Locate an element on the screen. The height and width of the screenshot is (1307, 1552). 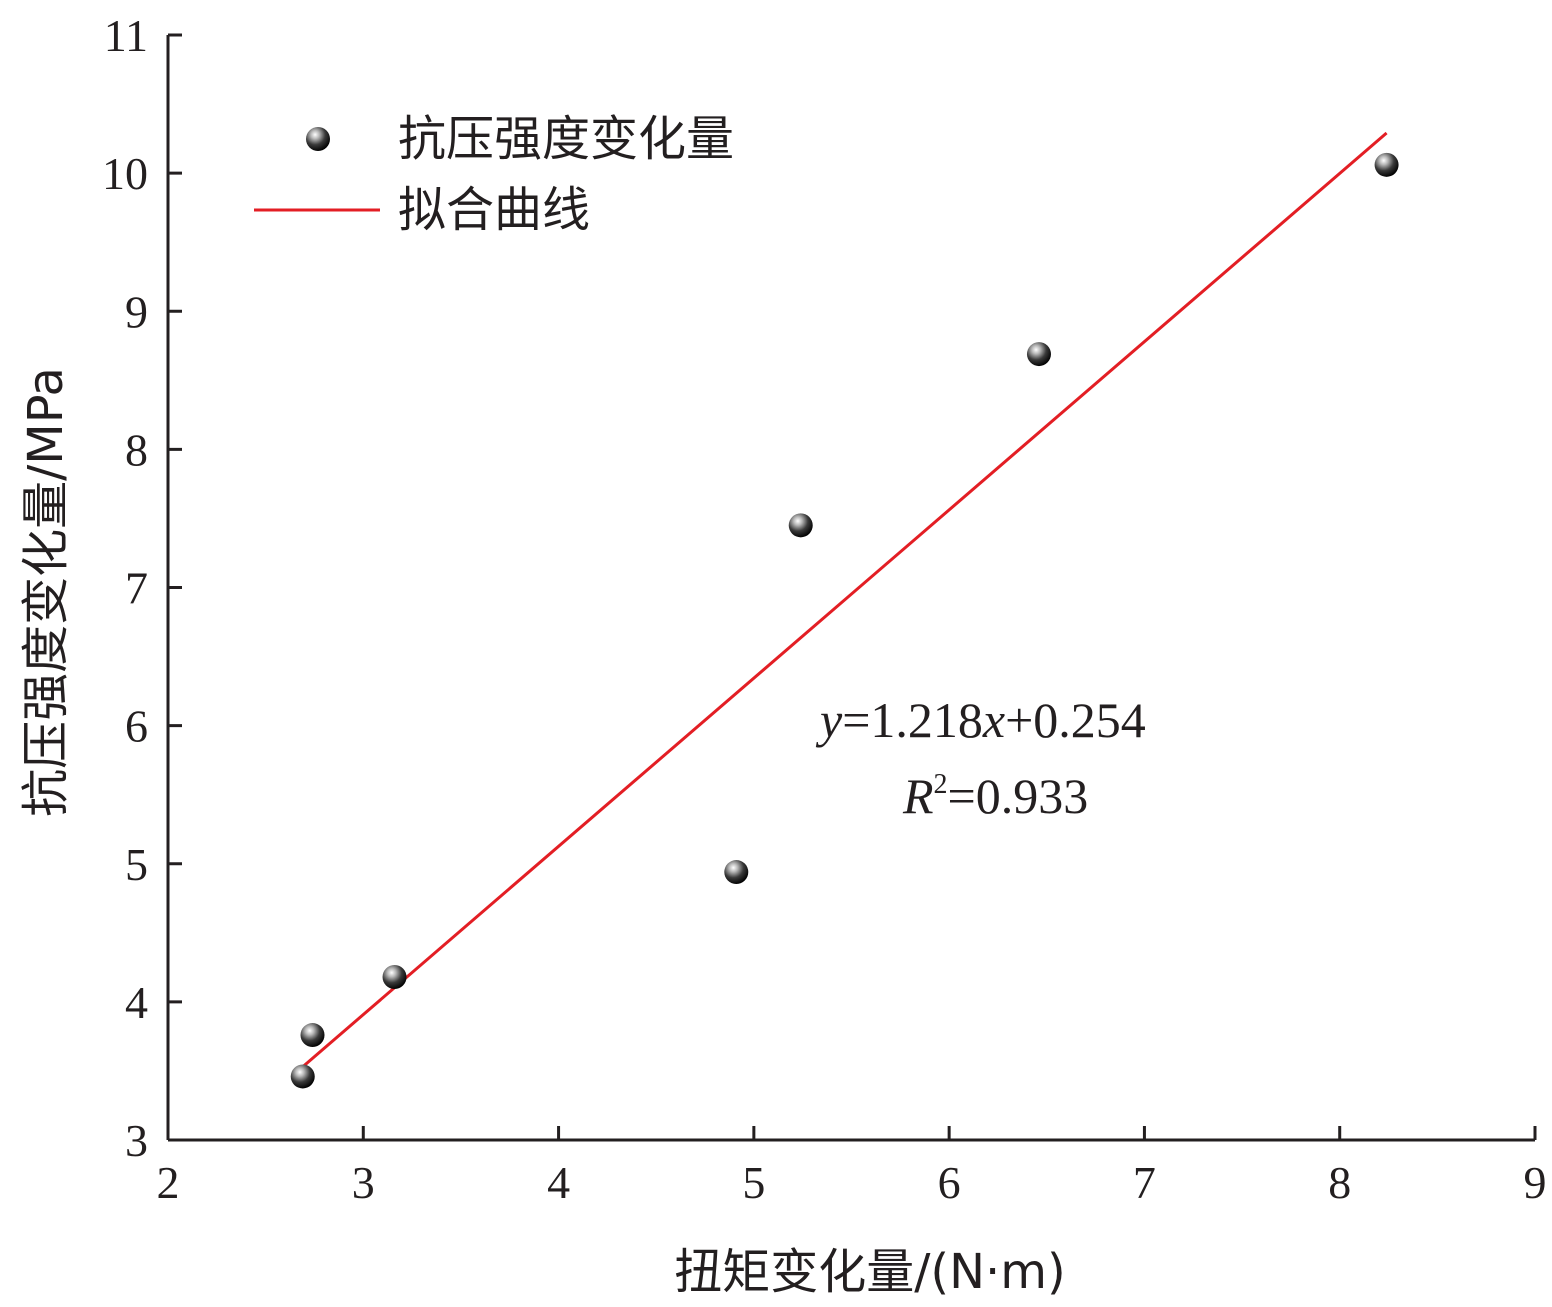
regression-equation: y=1.218x+0.254 is located at coordinates (980, 720).